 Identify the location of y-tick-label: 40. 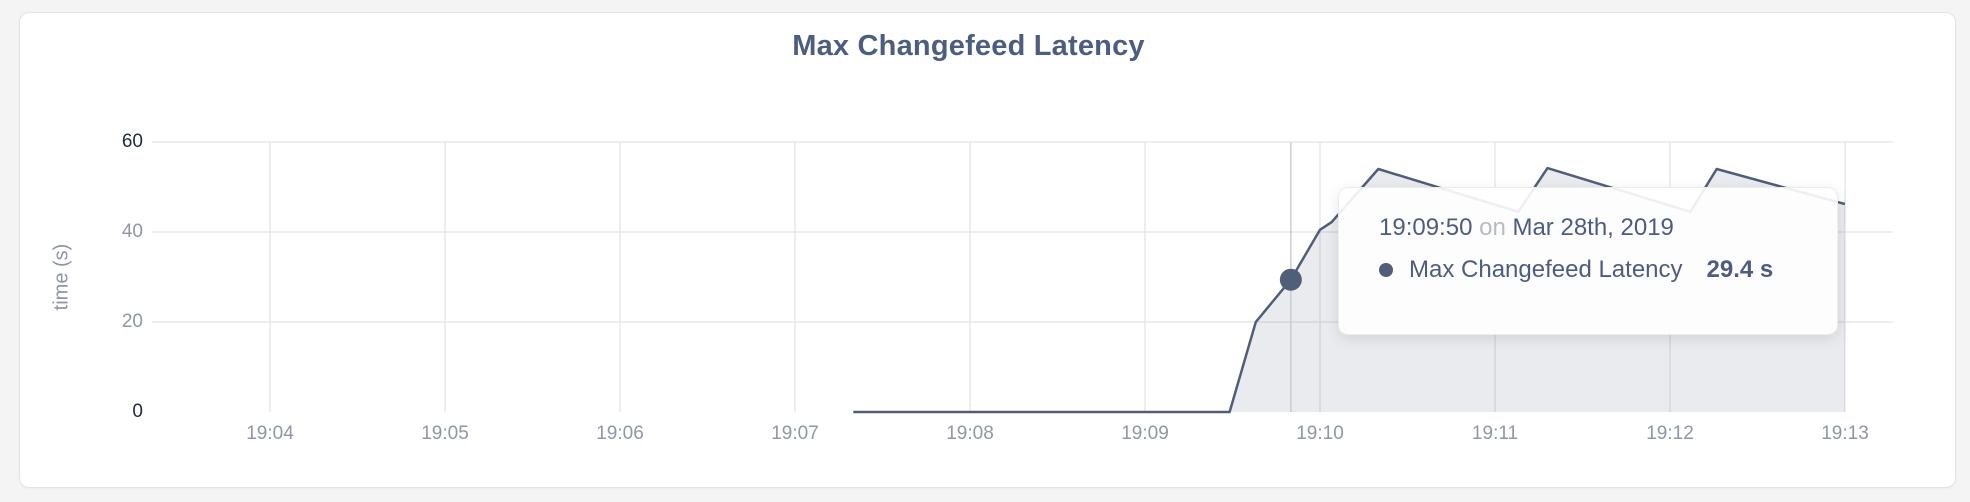
(132, 231).